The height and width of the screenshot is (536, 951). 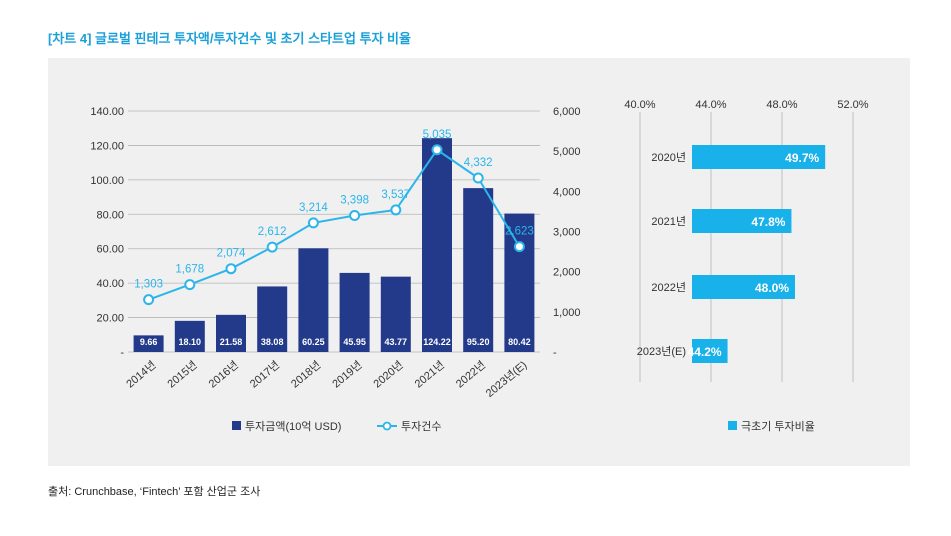 I want to click on x-category-label: 2018년, so click(x=305, y=374).